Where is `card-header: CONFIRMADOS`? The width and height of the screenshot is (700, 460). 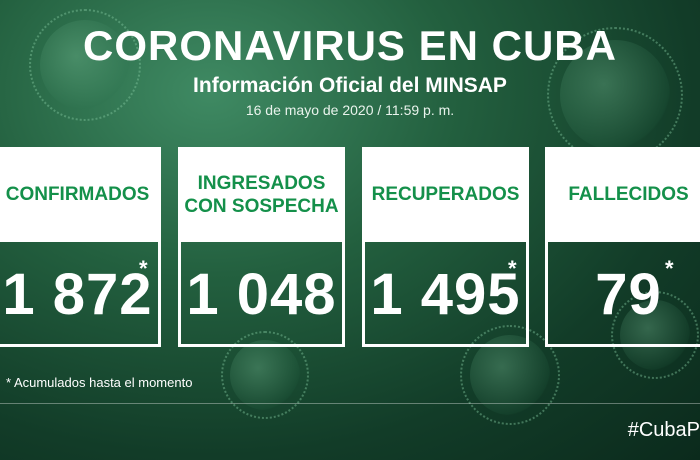
card-header: CONFIRMADOS is located at coordinates (80, 194).